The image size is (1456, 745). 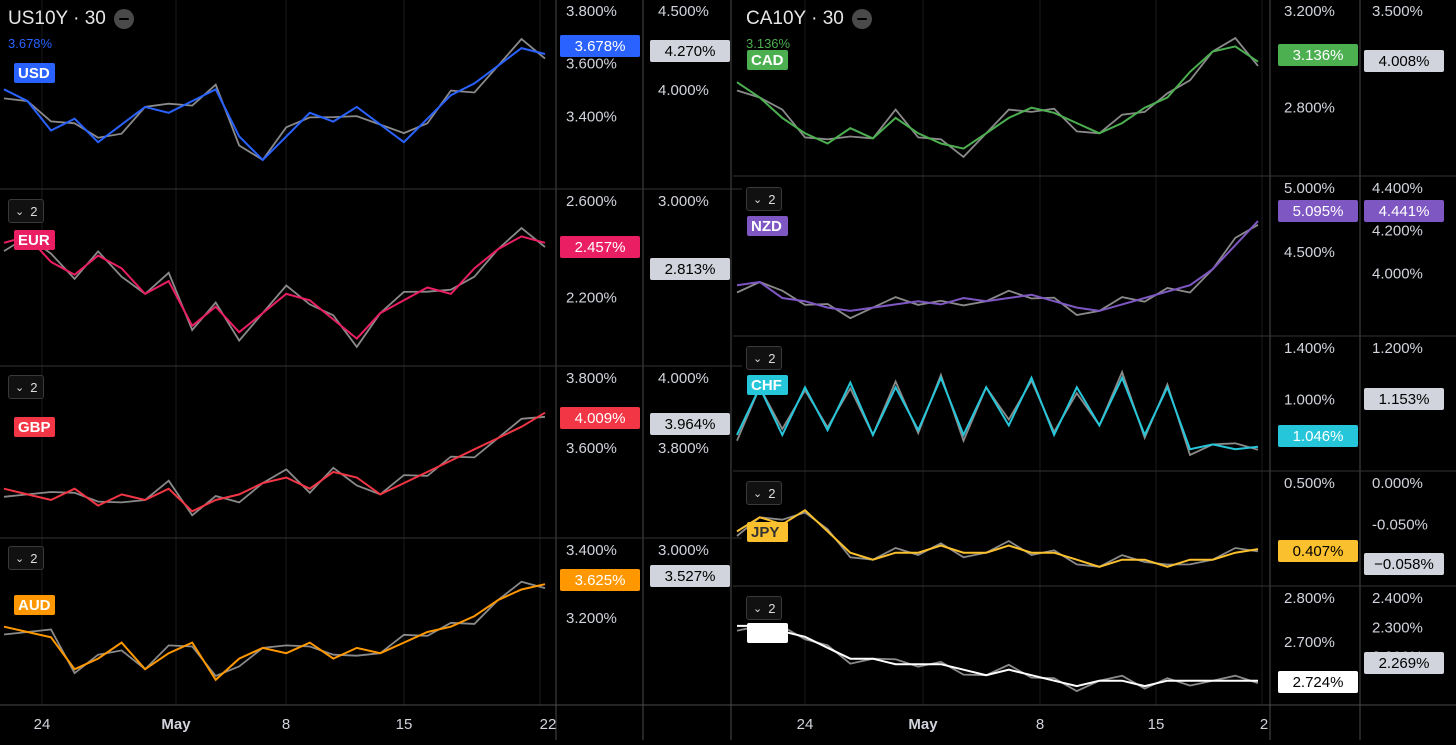 I want to click on legend-tag-cad, so click(x=767, y=60).